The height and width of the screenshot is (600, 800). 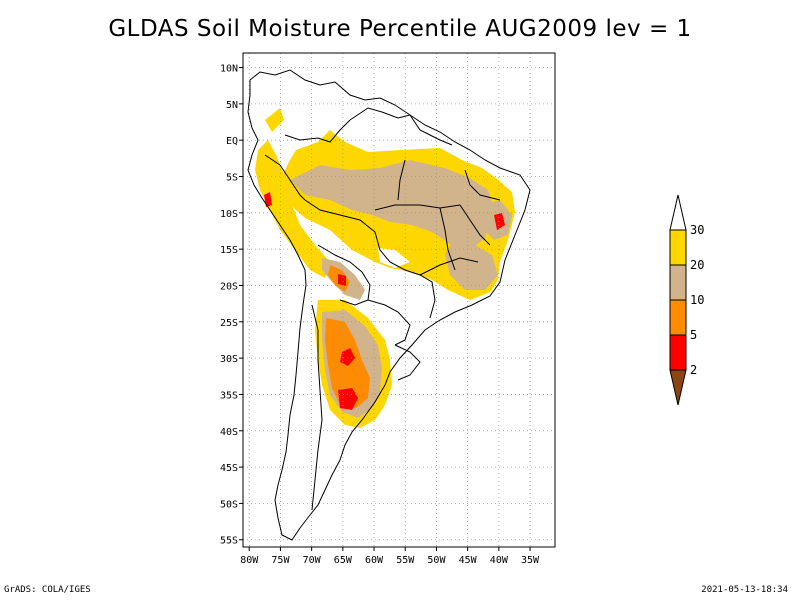 I want to click on lat-tick-label: 55S, so click(x=229, y=541).